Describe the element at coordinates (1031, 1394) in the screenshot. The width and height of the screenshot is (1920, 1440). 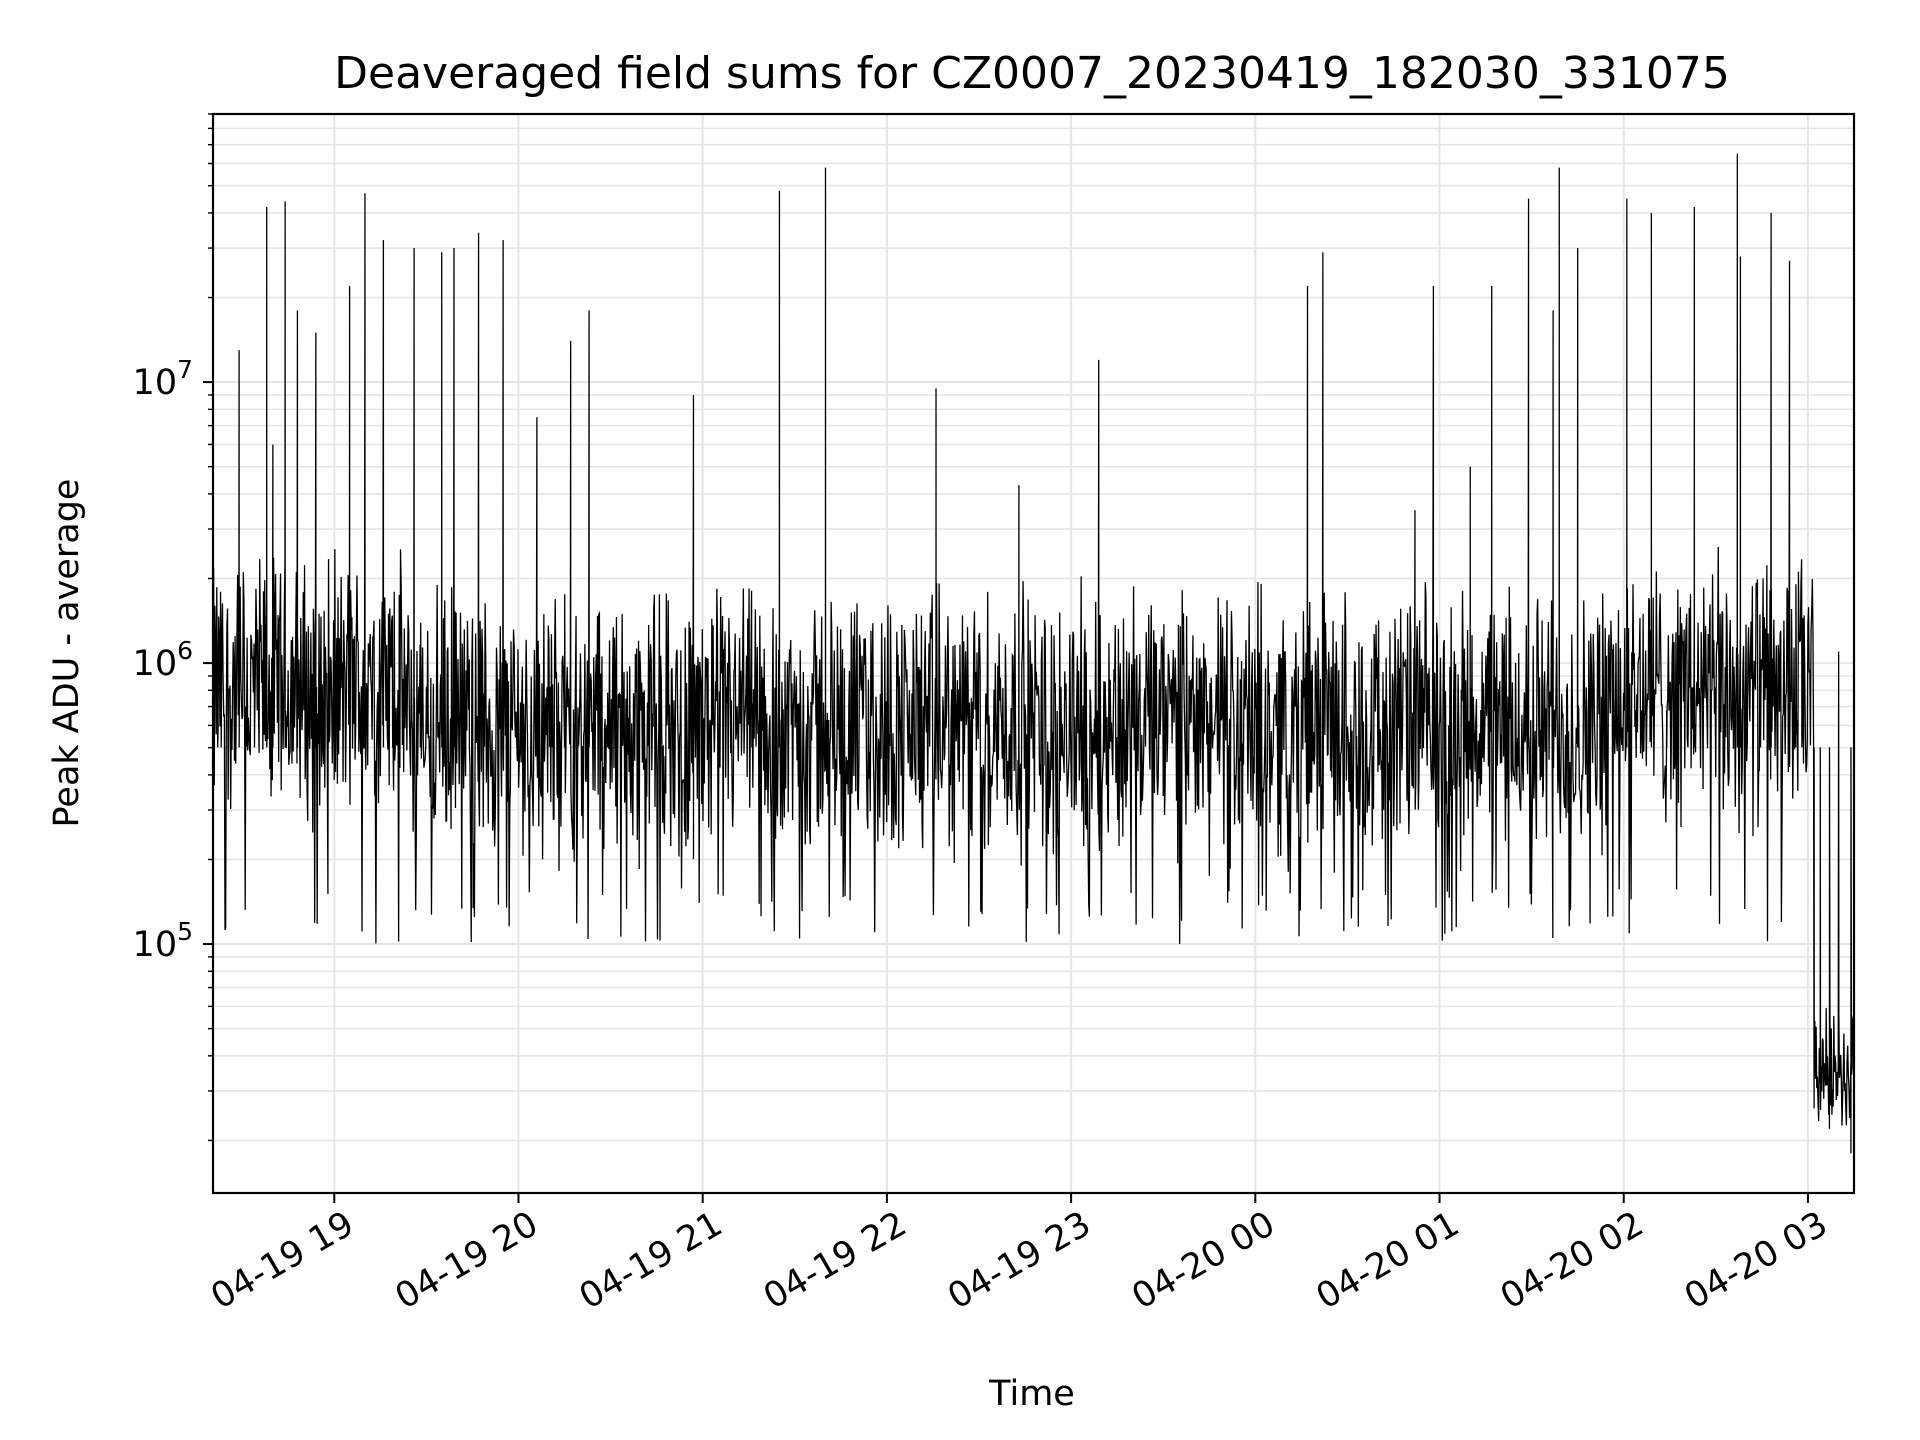
I see `x-axis-label: Time` at that location.